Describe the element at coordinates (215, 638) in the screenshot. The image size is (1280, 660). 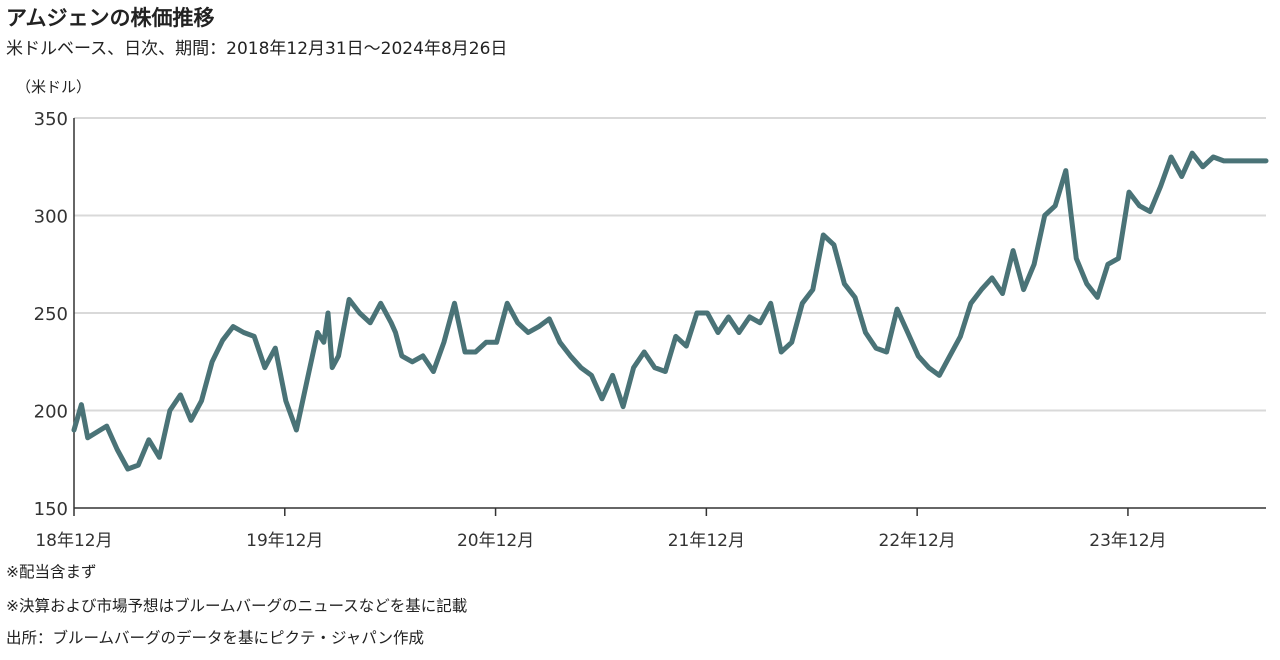
I see `source-note: 出所：ブルームバーグのデータを基にピクテ・ジャパン作成` at that location.